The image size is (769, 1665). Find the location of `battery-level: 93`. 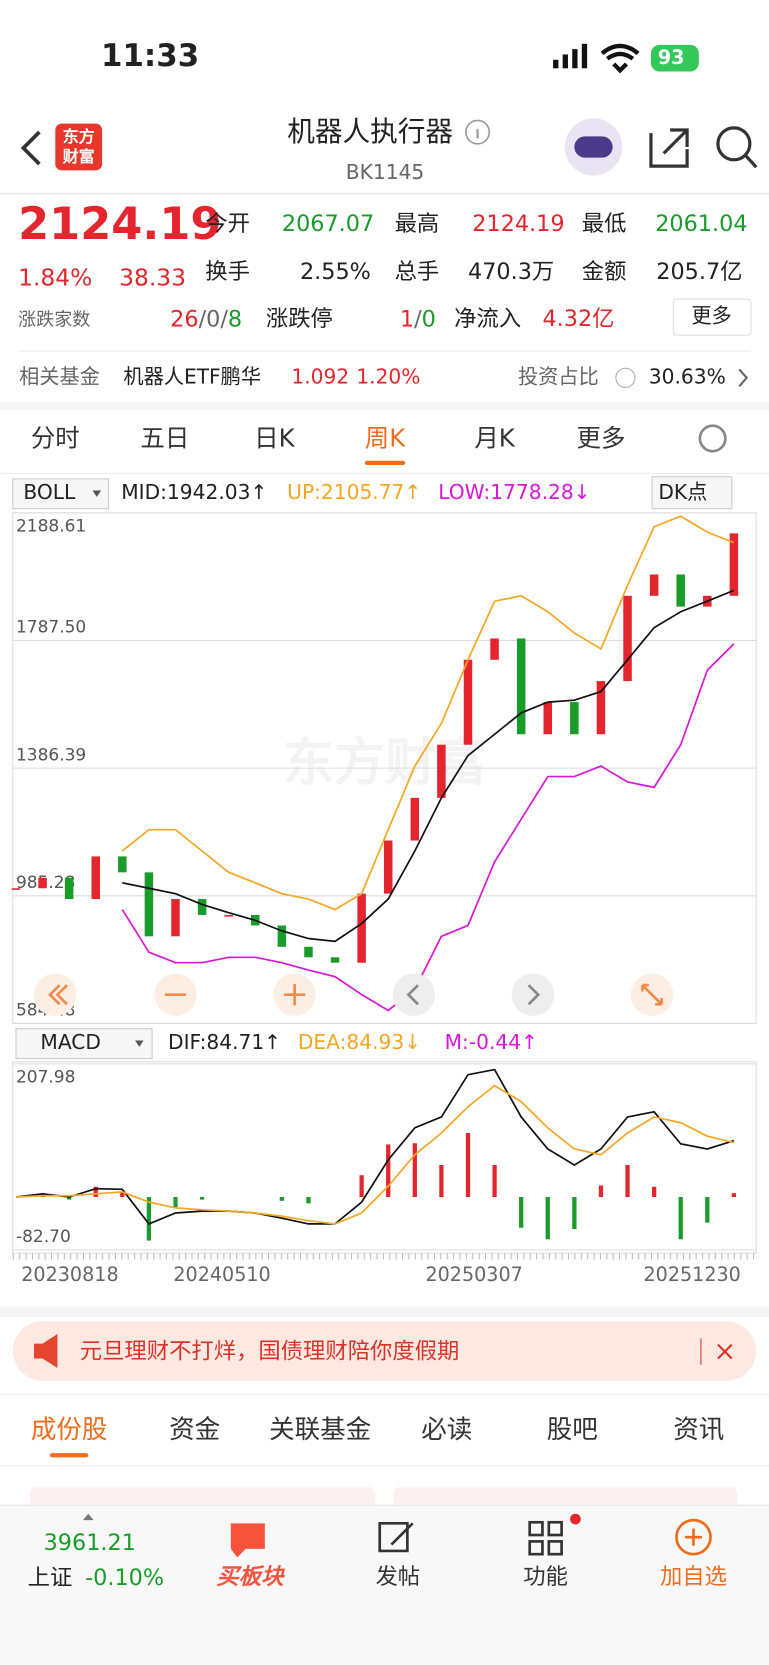

battery-level: 93 is located at coordinates (671, 57).